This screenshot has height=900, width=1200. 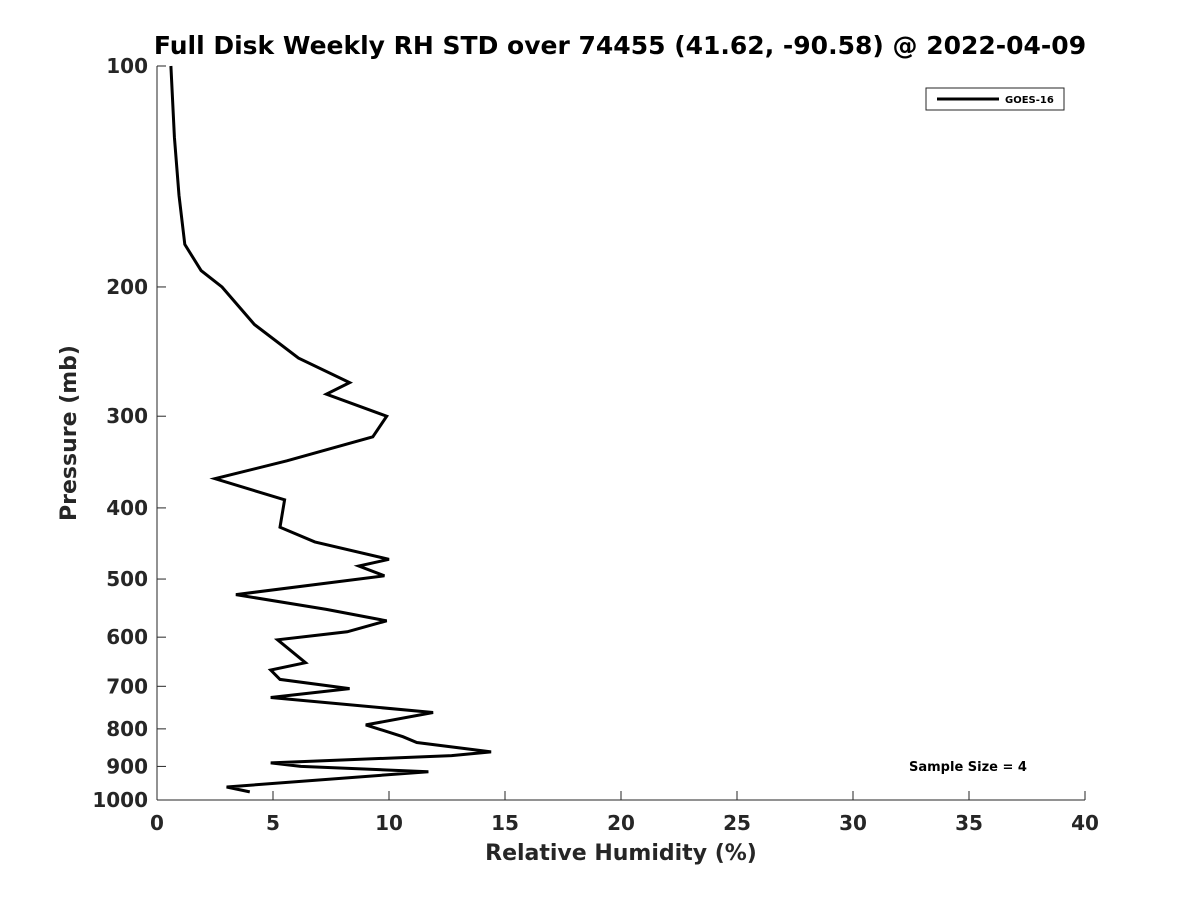 I want to click on x-axis-label: Relative Humidity (%), so click(x=621, y=853).